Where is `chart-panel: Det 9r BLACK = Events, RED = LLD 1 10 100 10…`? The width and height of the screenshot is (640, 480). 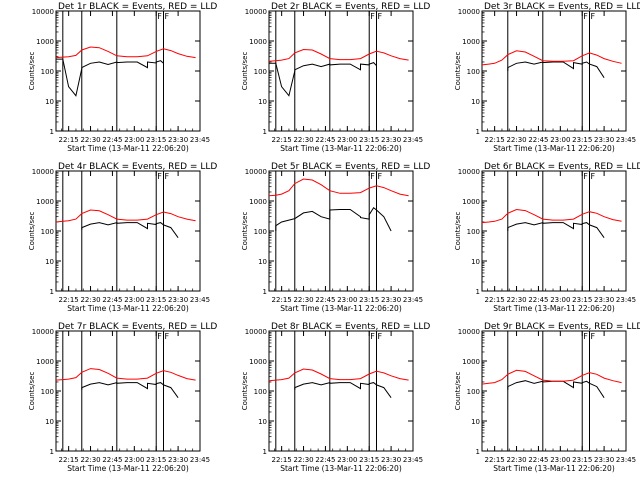 chart-panel: Det 9r BLACK = Events, RED = LLD 1 10 100 10… is located at coordinates (533, 400).